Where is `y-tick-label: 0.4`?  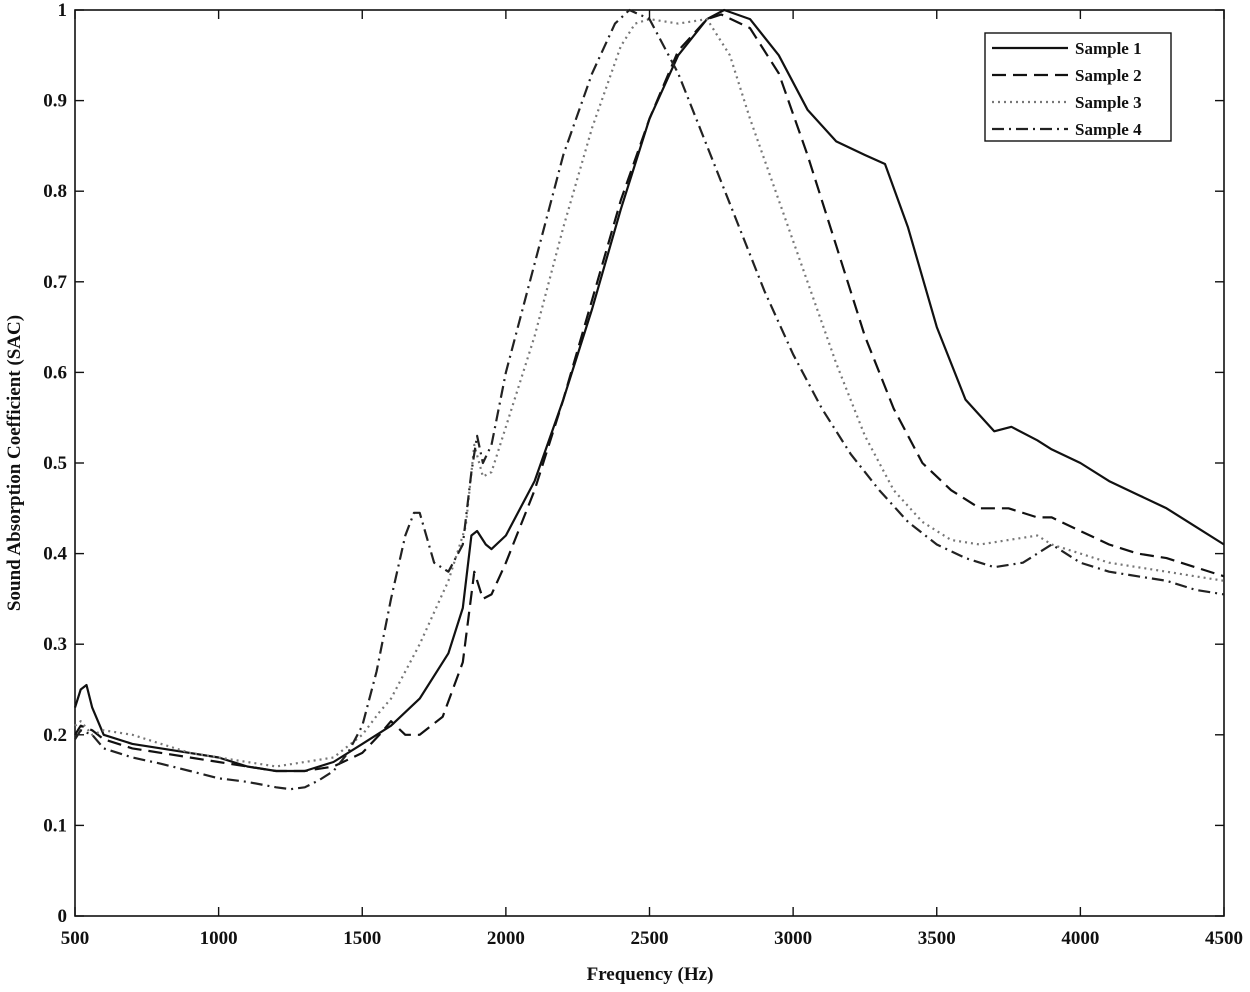 y-tick-label: 0.4 is located at coordinates (55, 554).